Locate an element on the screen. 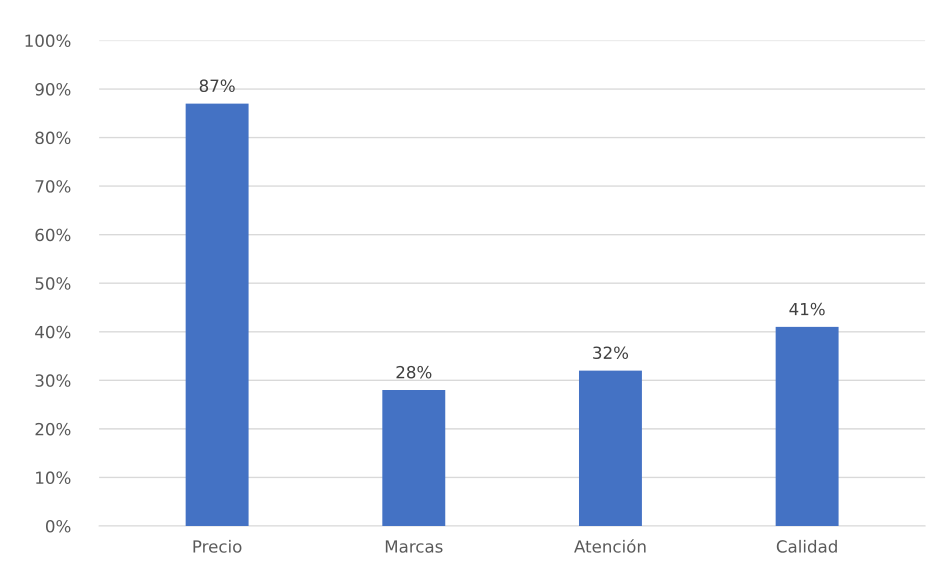 The image size is (944, 578). y-tick-label: 60% is located at coordinates (52, 235).